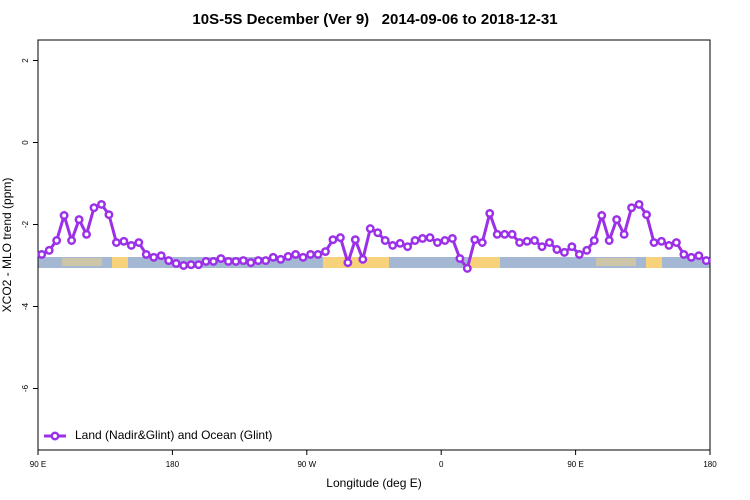  I want to click on y-tick-label: -6, so click(25, 388).